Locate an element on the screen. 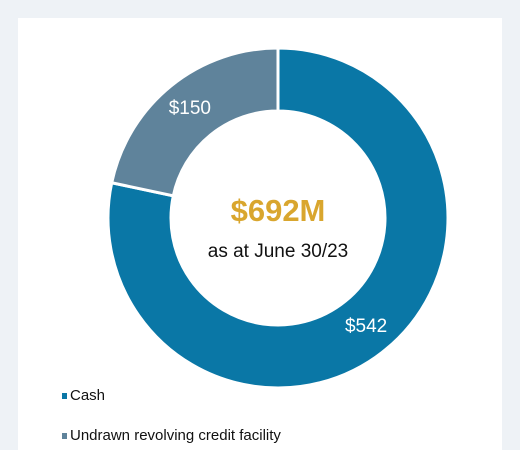 This screenshot has height=450, width=520. legend-label: Undrawn revolving credit facility is located at coordinates (175, 435).